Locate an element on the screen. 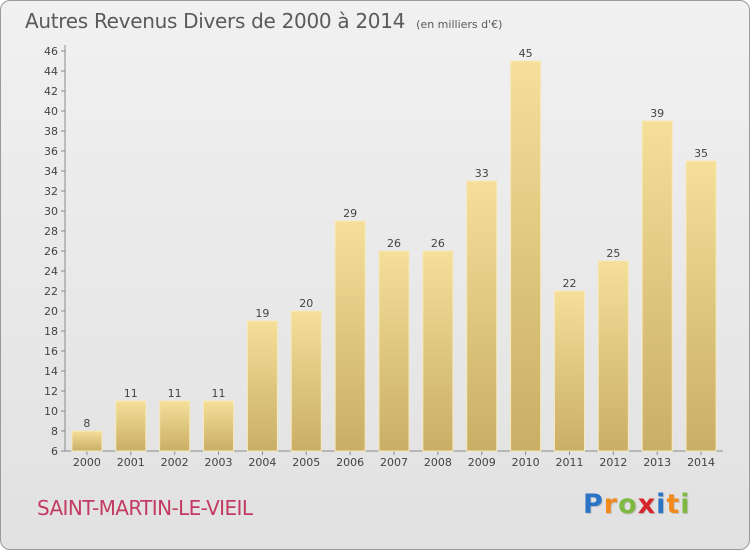 Image resolution: width=750 pixels, height=550 pixels. x-tick-label: 2014 is located at coordinates (701, 462).